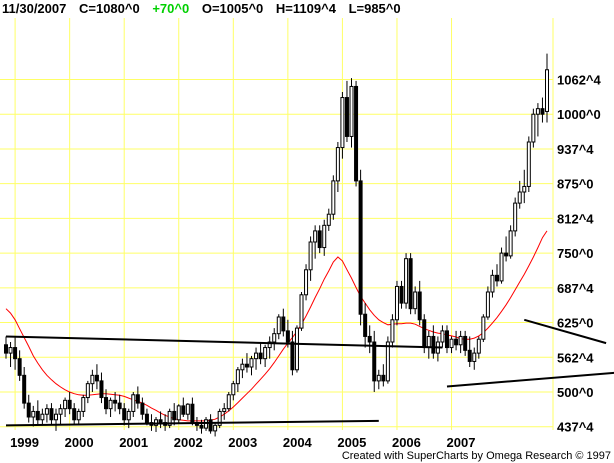 The width and height of the screenshot is (614, 463). What do you see at coordinates (232, 8) in the screenshot?
I see `header-open: O=1005^0` at bounding box center [232, 8].